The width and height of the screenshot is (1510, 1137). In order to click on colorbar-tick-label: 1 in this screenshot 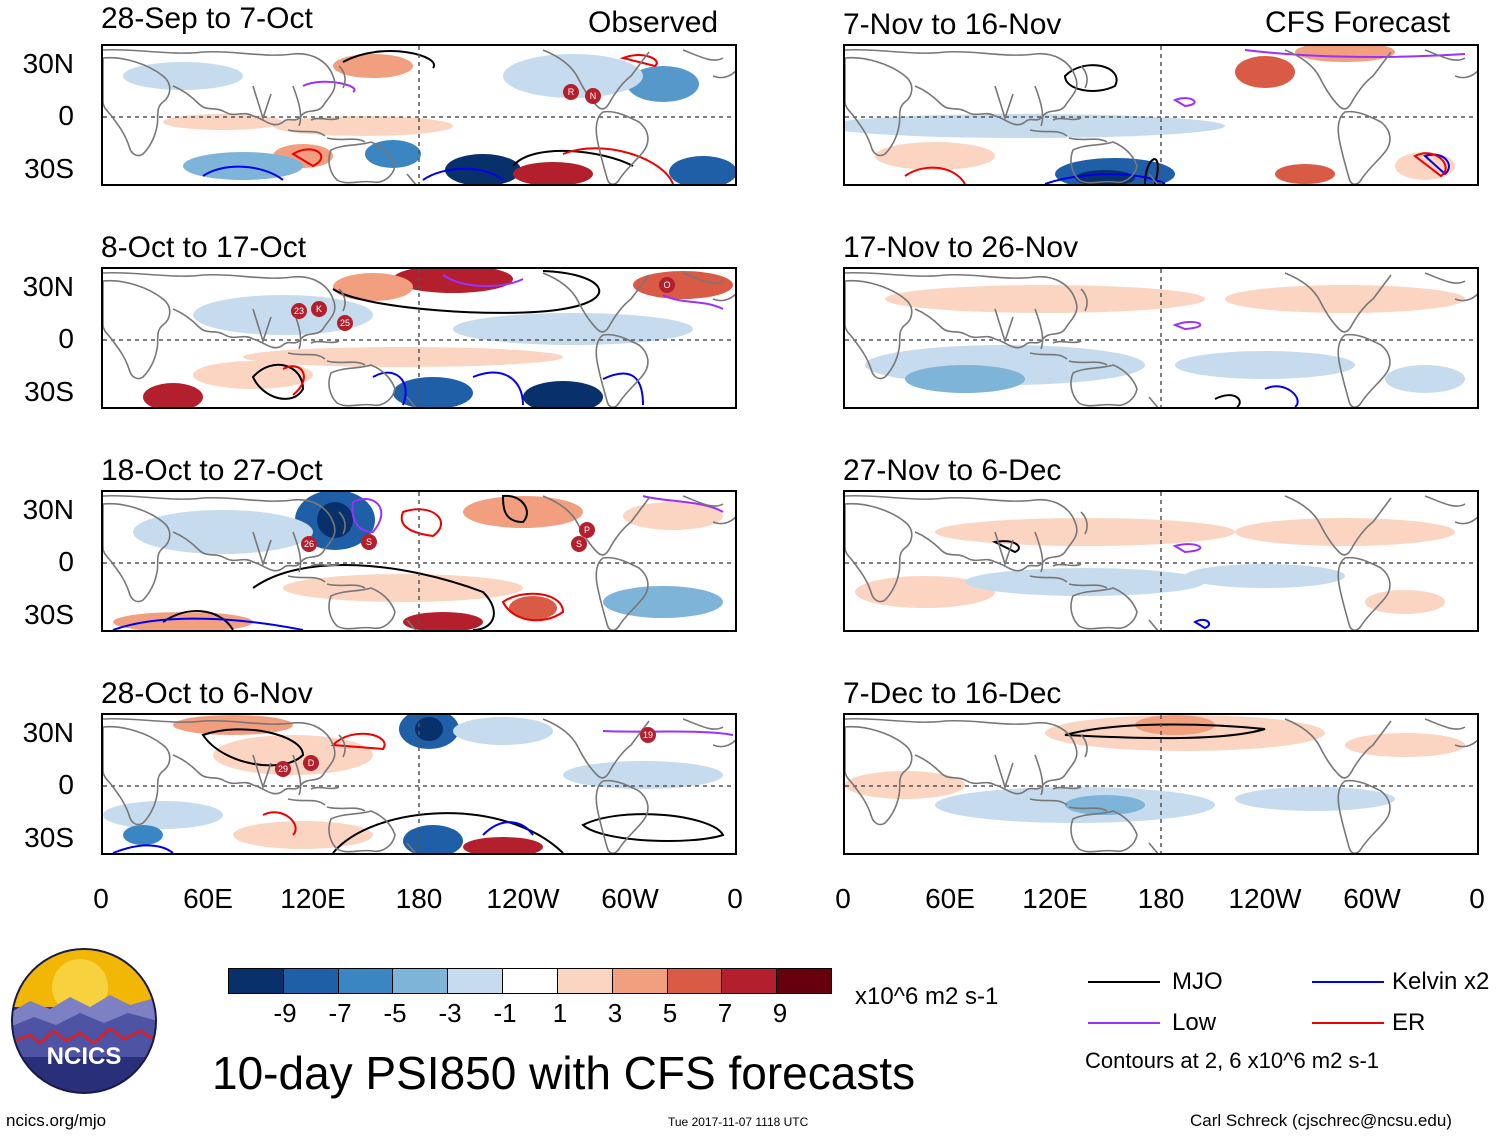, I will do `click(560, 1013)`.